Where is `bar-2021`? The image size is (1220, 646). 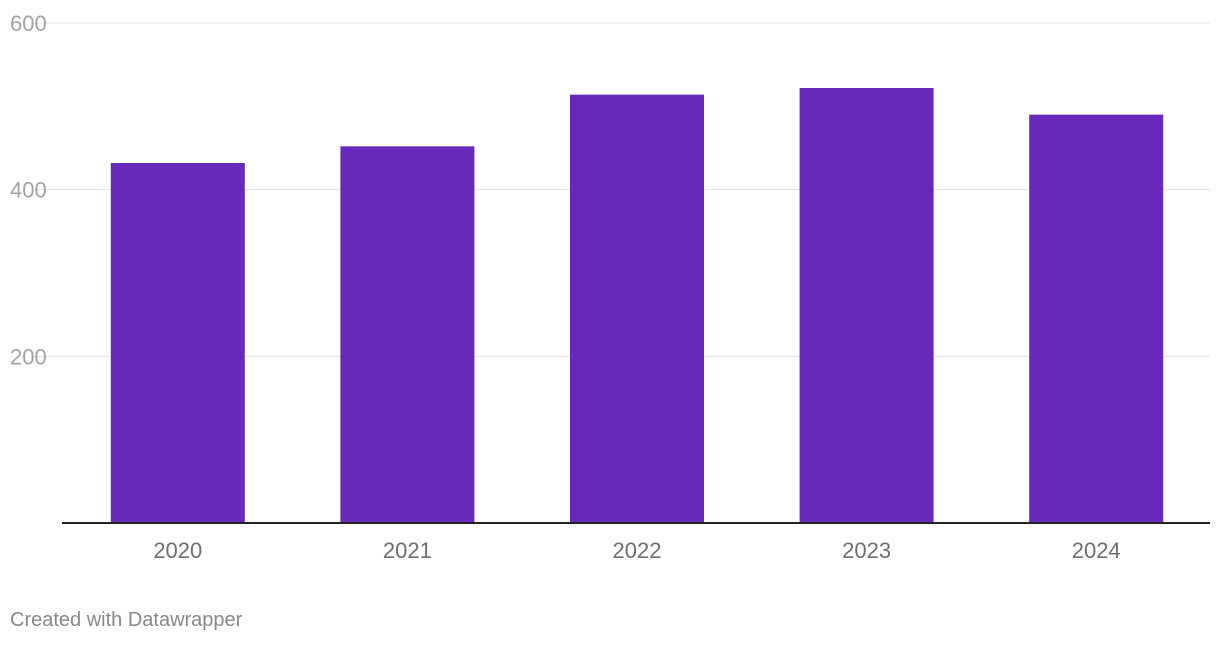 bar-2021 is located at coordinates (407, 335).